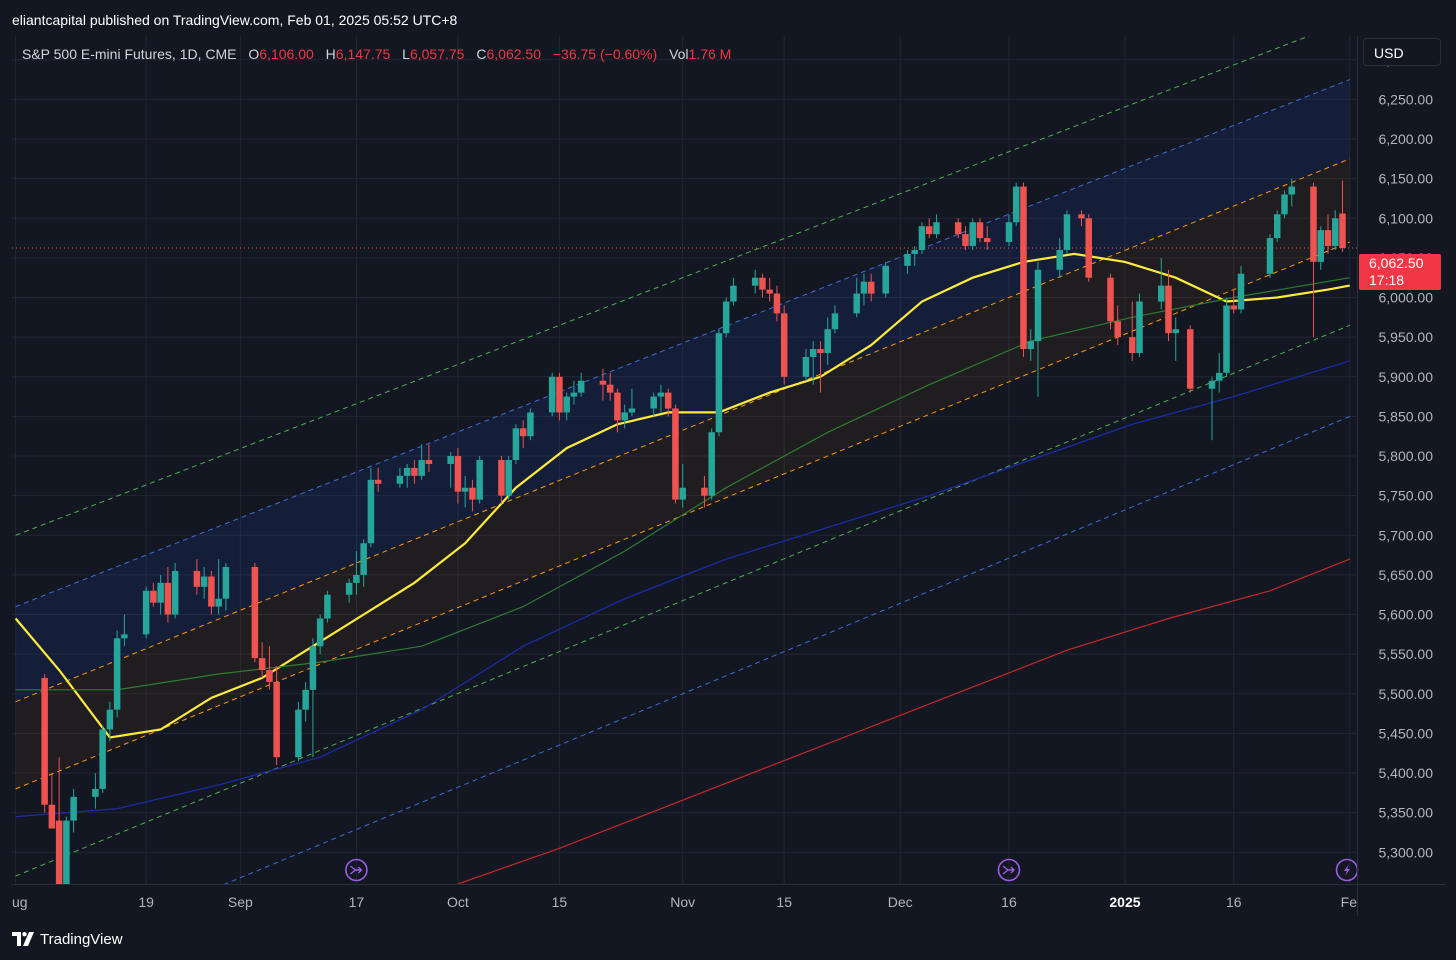 Image resolution: width=1456 pixels, height=960 pixels. I want to click on tradingview-logo: TradingView, so click(67, 939).